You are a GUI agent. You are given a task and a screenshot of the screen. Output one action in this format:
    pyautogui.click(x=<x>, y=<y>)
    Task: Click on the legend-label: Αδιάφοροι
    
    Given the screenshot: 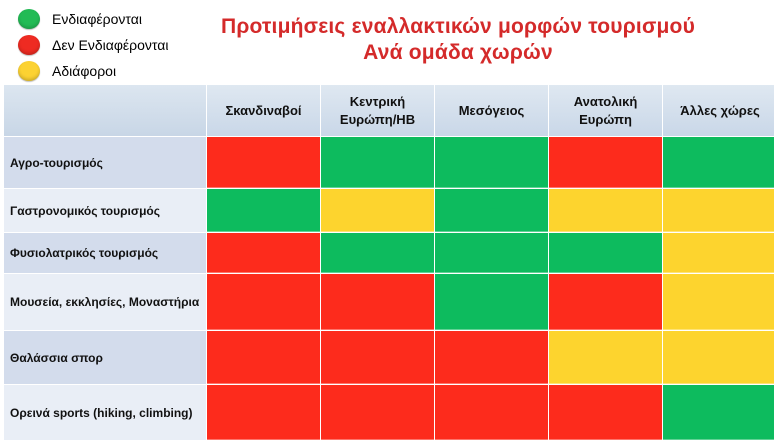 What is the action you would take?
    pyautogui.click(x=84, y=71)
    